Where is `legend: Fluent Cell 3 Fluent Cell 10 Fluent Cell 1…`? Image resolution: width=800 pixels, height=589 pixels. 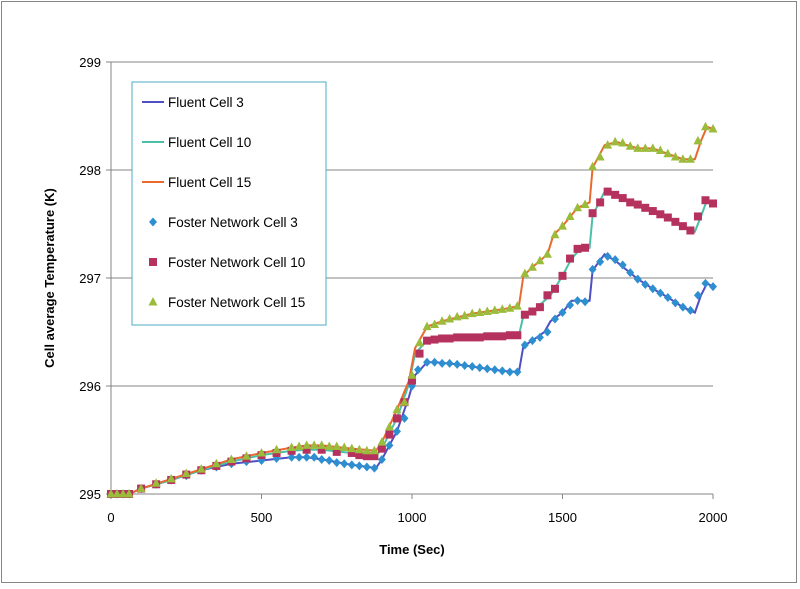 legend: Fluent Cell 3 Fluent Cell 10 Fluent Cell 1… is located at coordinates (229, 203).